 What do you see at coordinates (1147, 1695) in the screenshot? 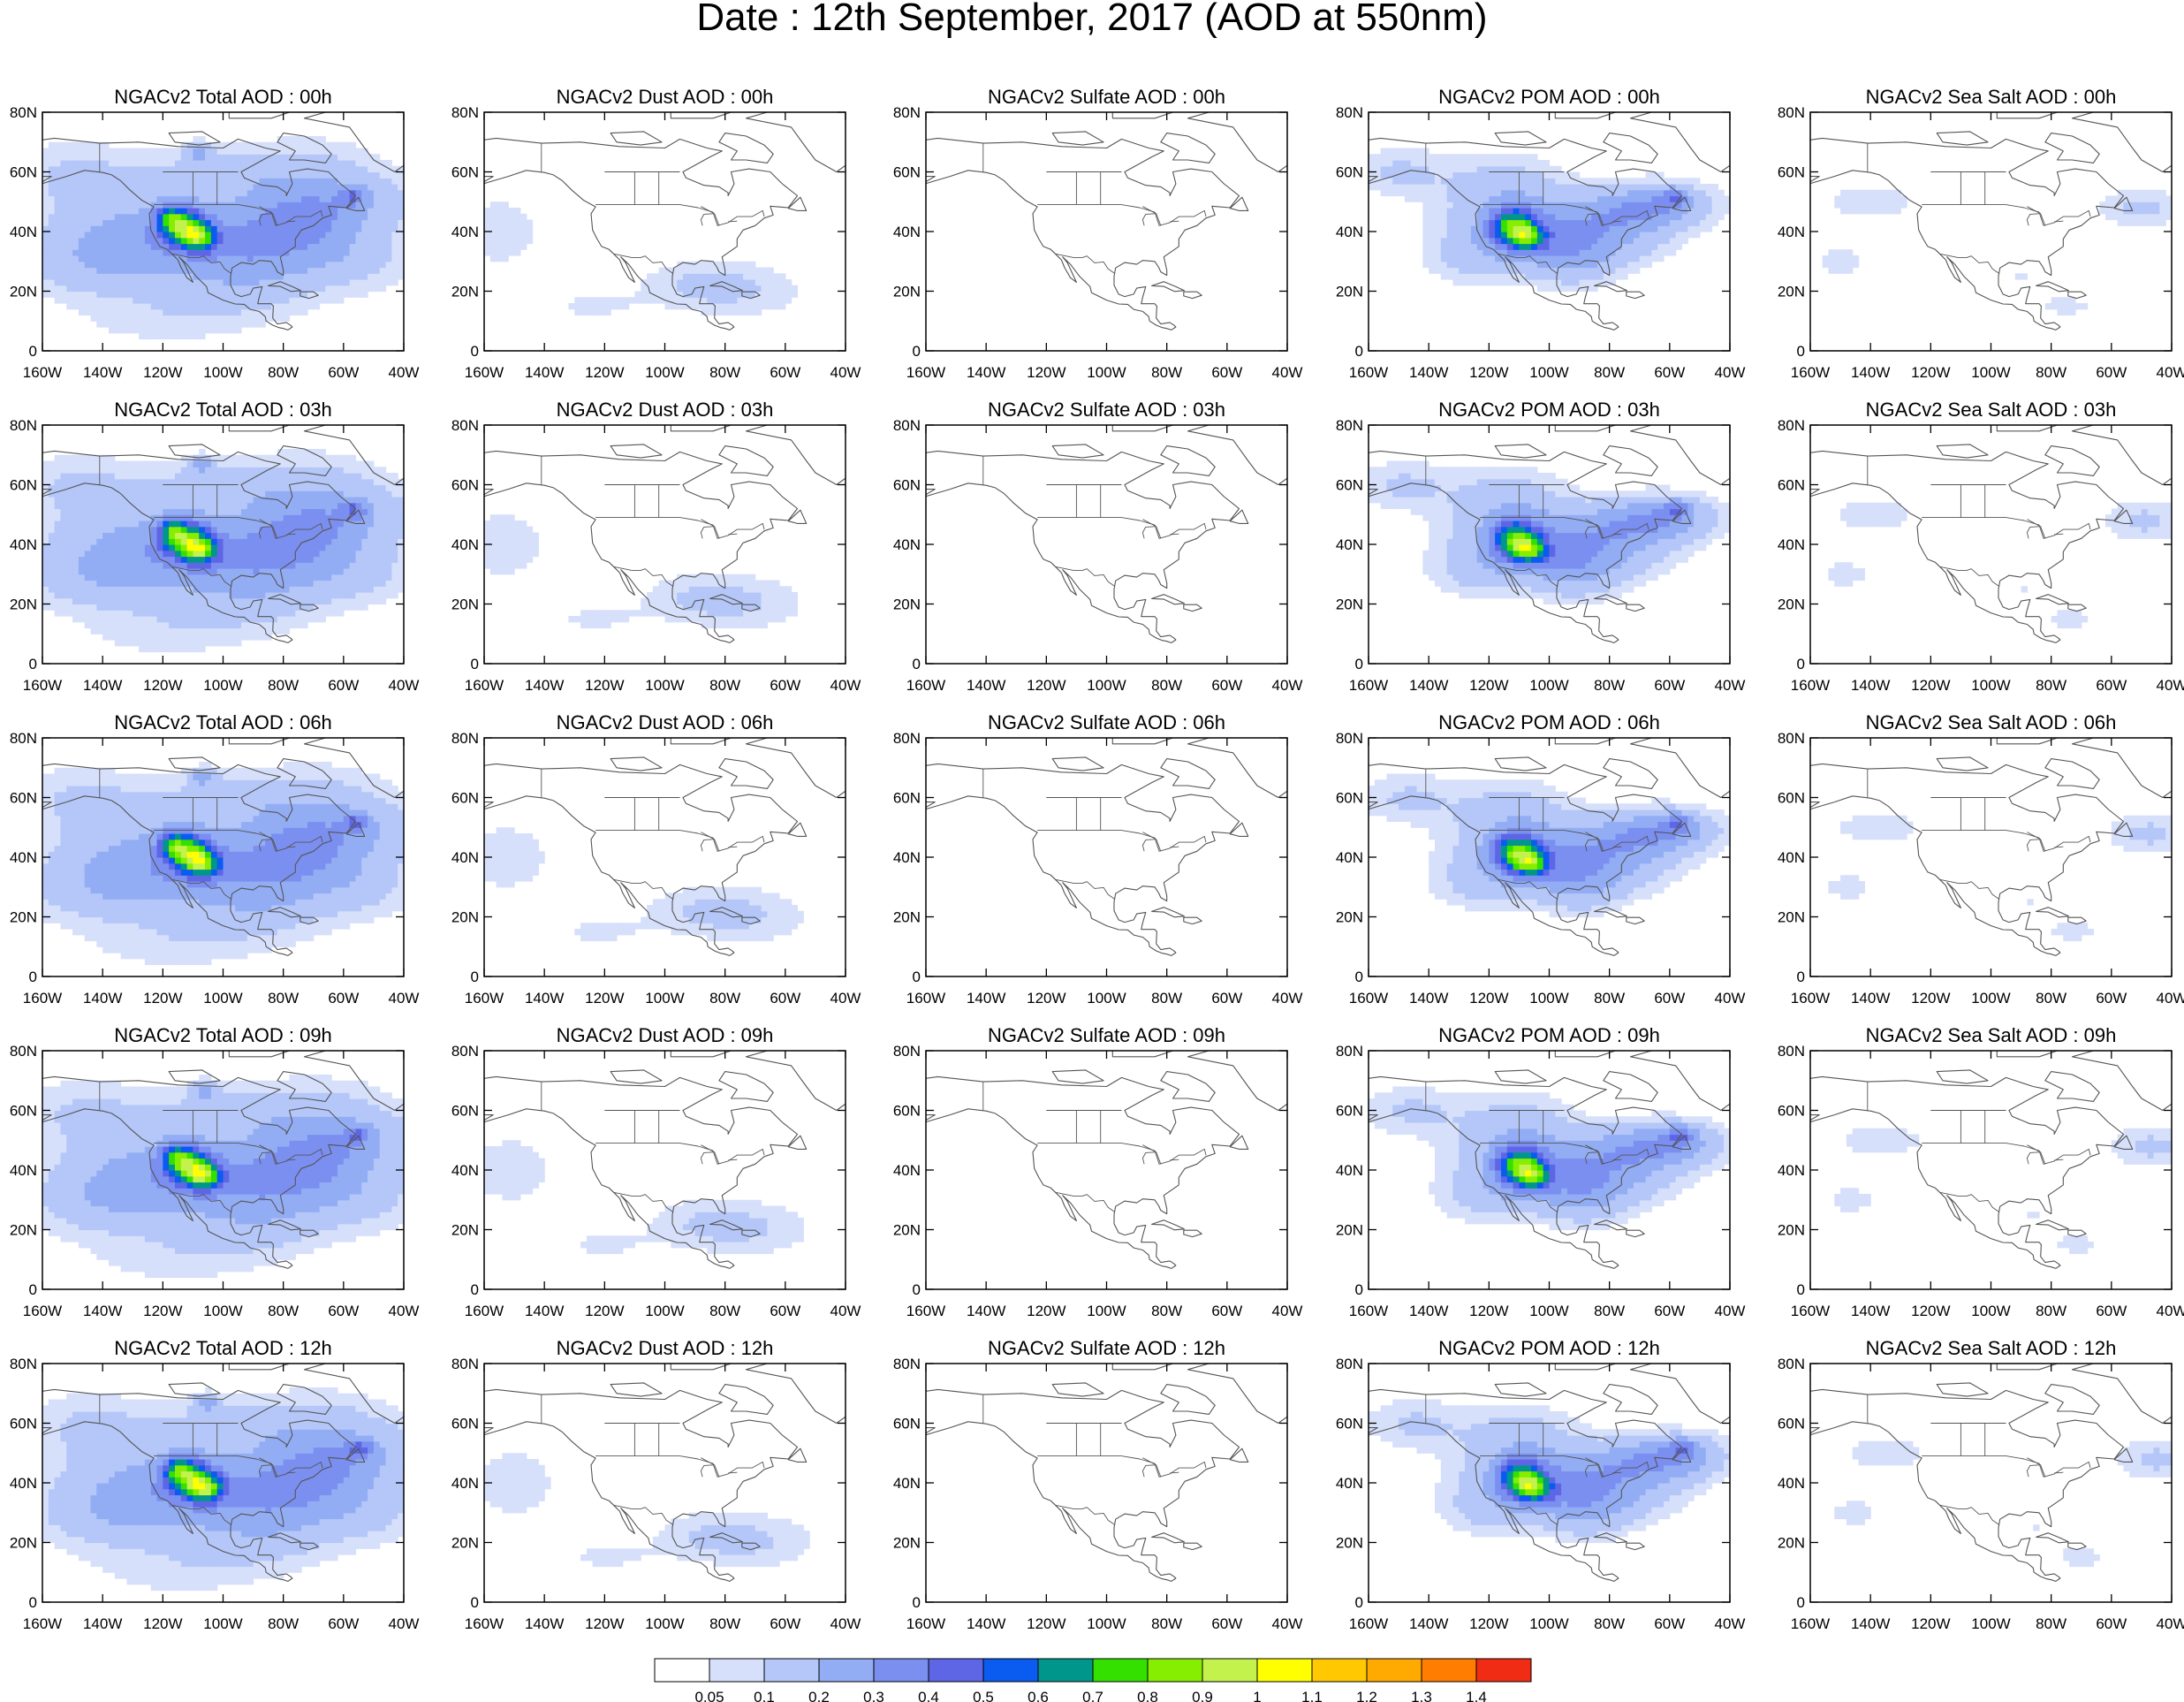
I see `colorbar-label: 0.8` at bounding box center [1147, 1695].